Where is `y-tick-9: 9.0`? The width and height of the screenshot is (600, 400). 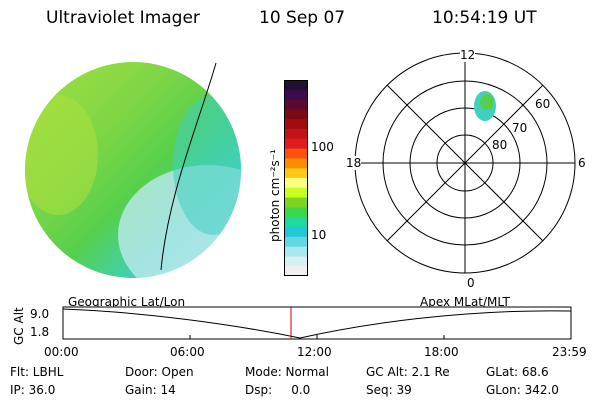
y-tick-9: 9.0 is located at coordinates (40, 314).